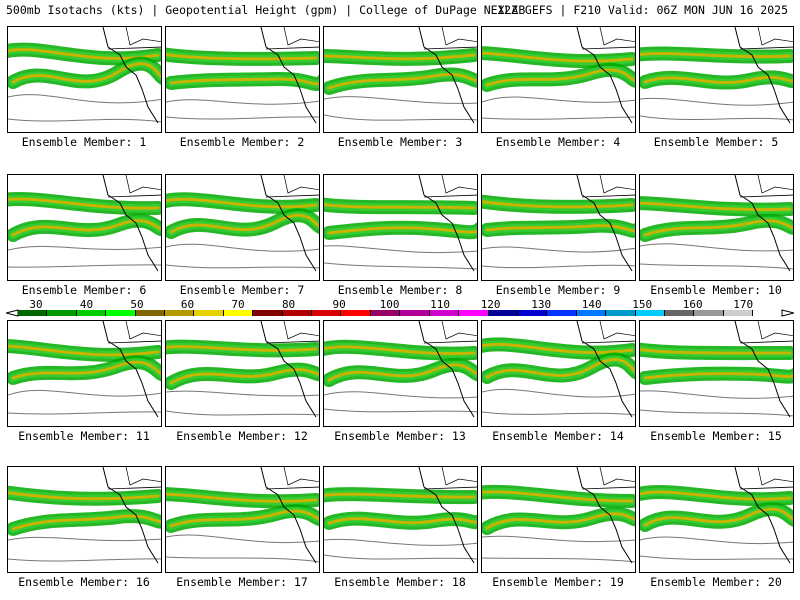 The width and height of the screenshot is (800, 600). I want to click on ensemble-caption-2: Ensemble Member: 2, so click(242, 142).